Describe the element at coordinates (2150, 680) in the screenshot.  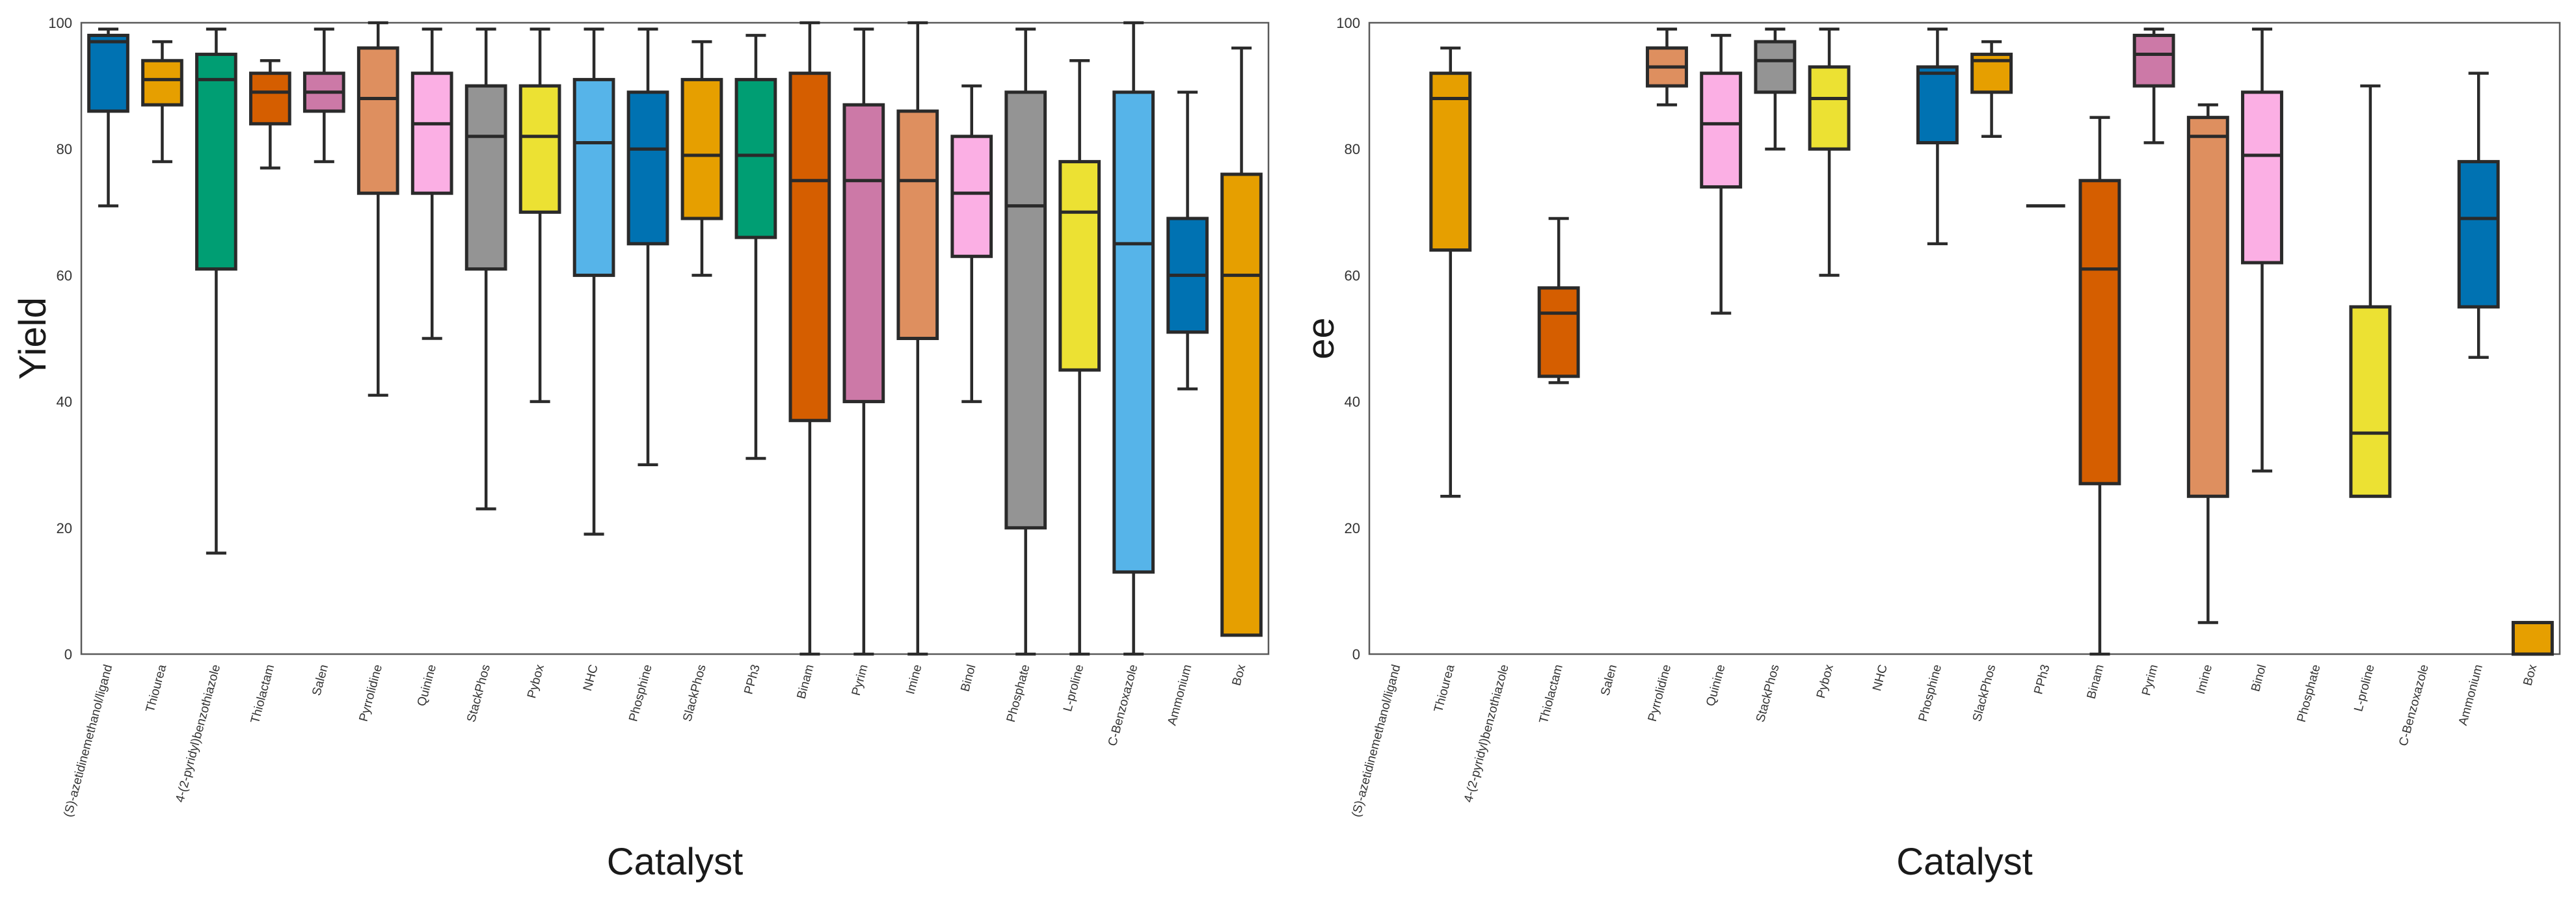
I see `ee-x-tick-label: Pyrim` at that location.